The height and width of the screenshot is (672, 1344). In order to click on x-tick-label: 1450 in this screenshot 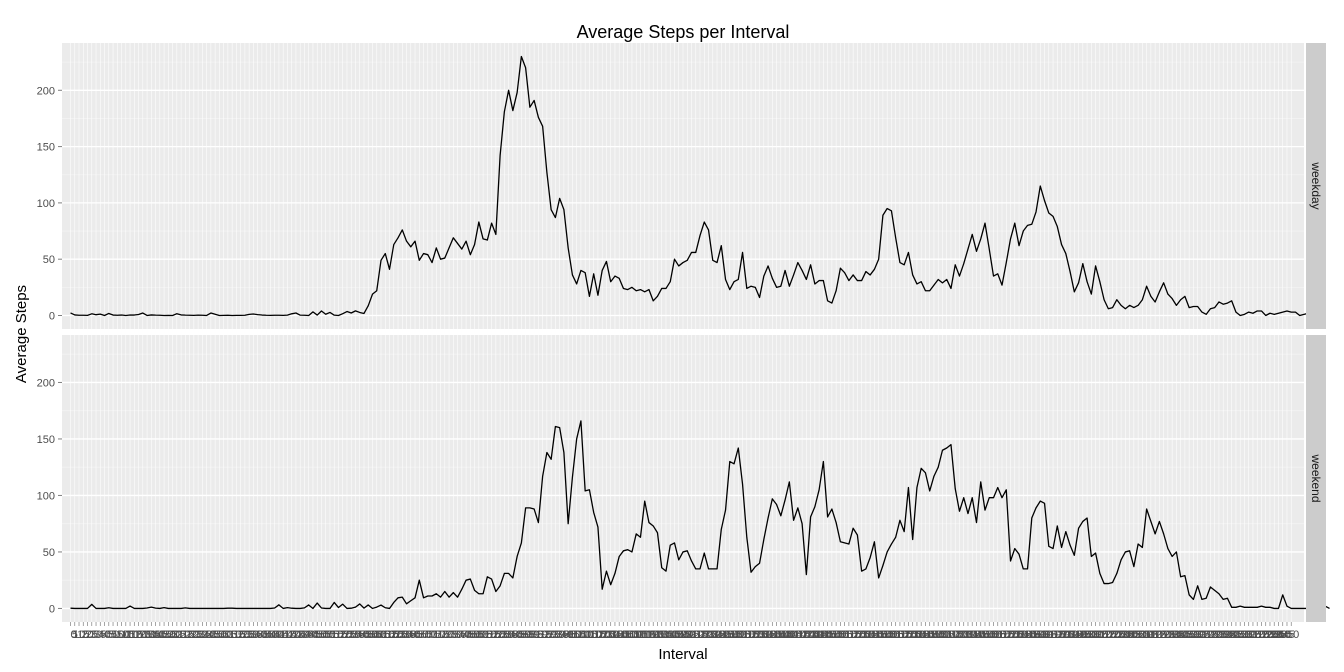, I will do `click(827, 635)`.